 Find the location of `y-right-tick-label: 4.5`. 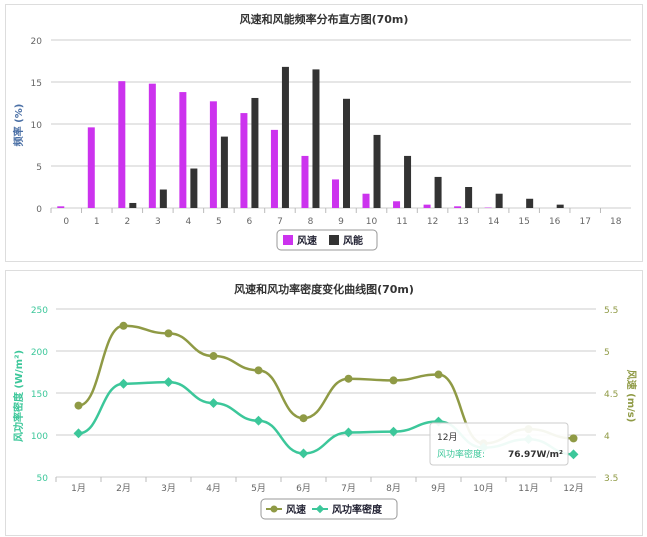

y-right-tick-label: 4.5 is located at coordinates (611, 395).